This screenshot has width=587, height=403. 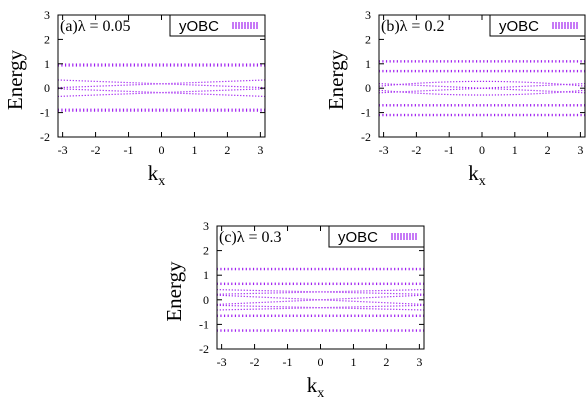 What do you see at coordinates (386, 362) in the screenshot?
I see `x-tick-label: 2` at bounding box center [386, 362].